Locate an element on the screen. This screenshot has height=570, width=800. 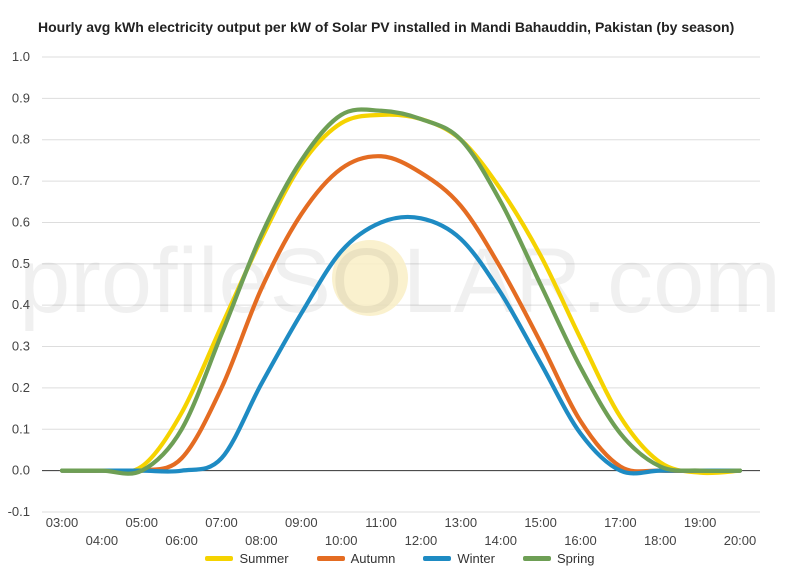
x-tick-label: 03:00 is located at coordinates (62, 522).